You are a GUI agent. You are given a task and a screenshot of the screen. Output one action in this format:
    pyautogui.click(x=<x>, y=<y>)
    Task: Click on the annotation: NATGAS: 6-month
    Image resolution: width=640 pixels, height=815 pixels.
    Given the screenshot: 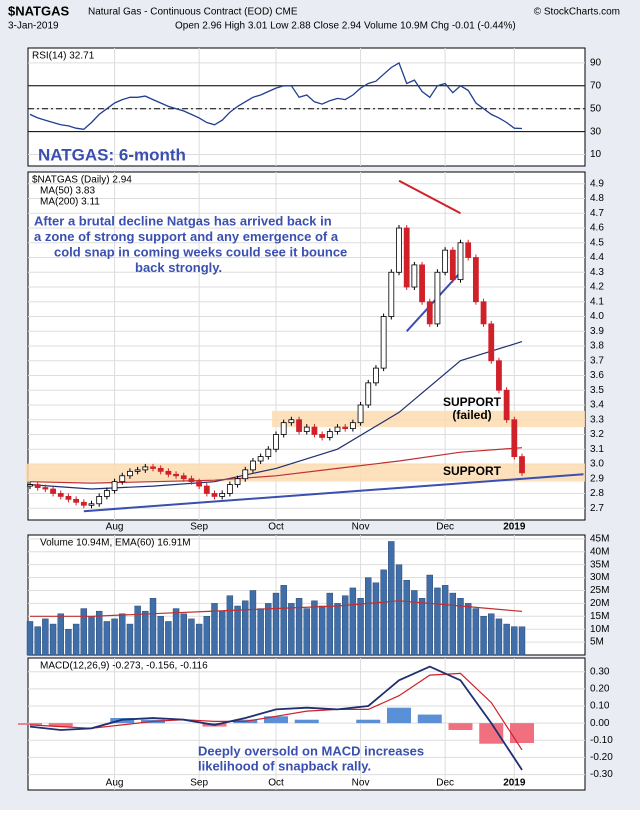 What is the action you would take?
    pyautogui.click(x=112, y=154)
    